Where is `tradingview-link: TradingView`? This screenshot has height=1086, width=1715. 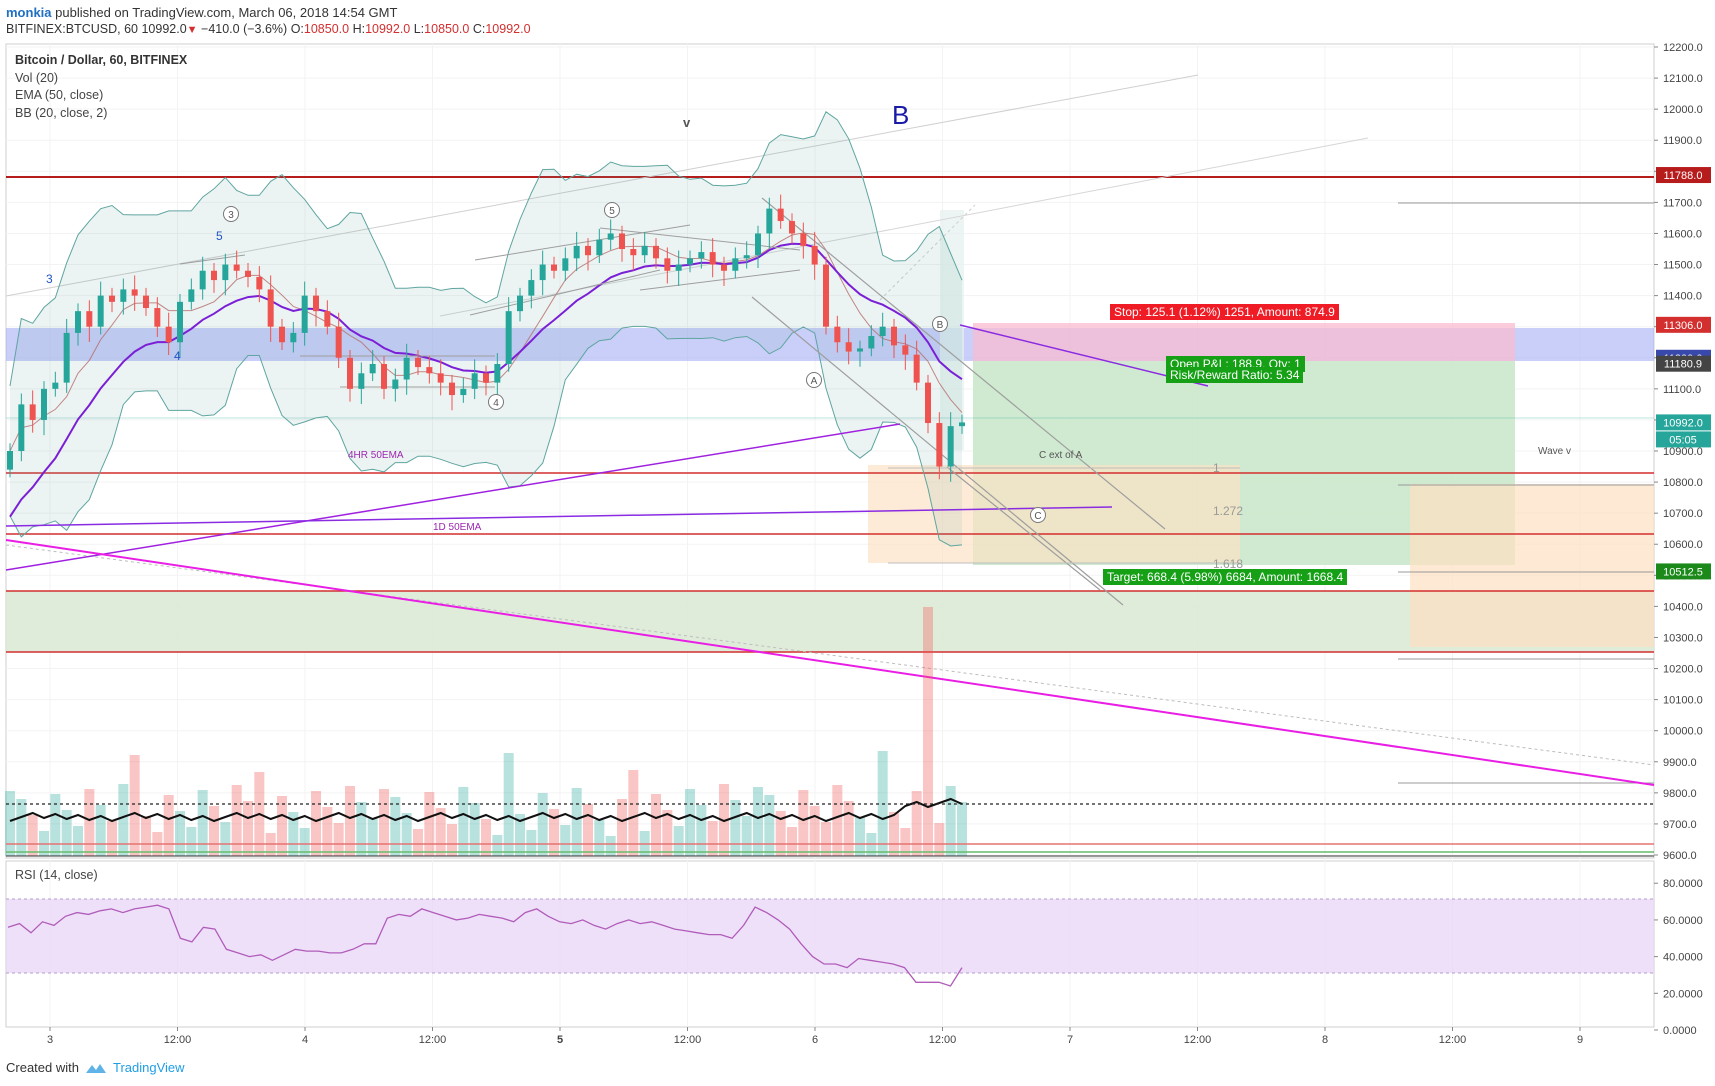 tradingview-link: TradingView is located at coordinates (148, 1067).